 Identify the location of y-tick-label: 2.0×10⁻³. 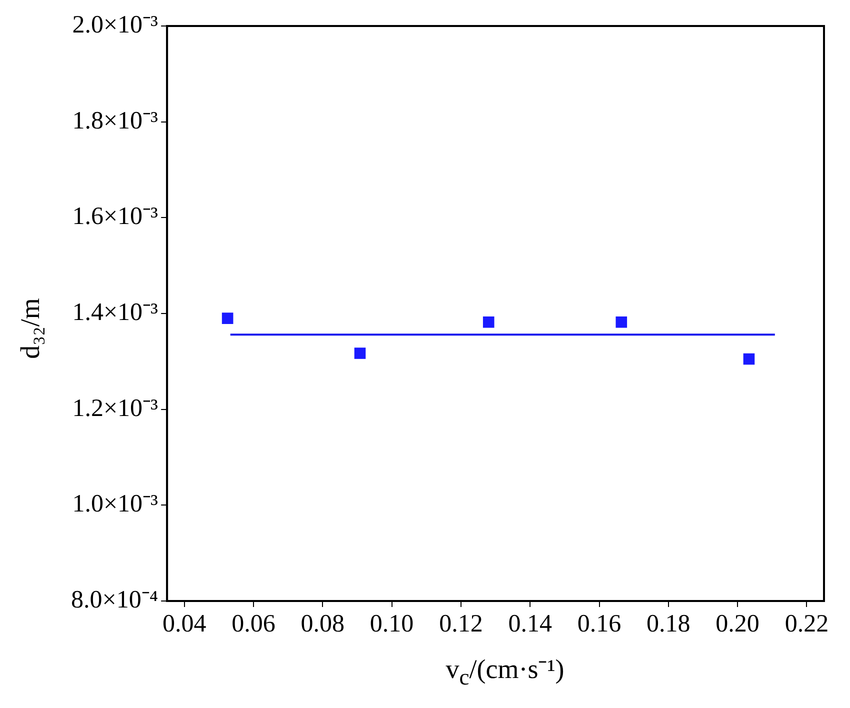
(115, 25).